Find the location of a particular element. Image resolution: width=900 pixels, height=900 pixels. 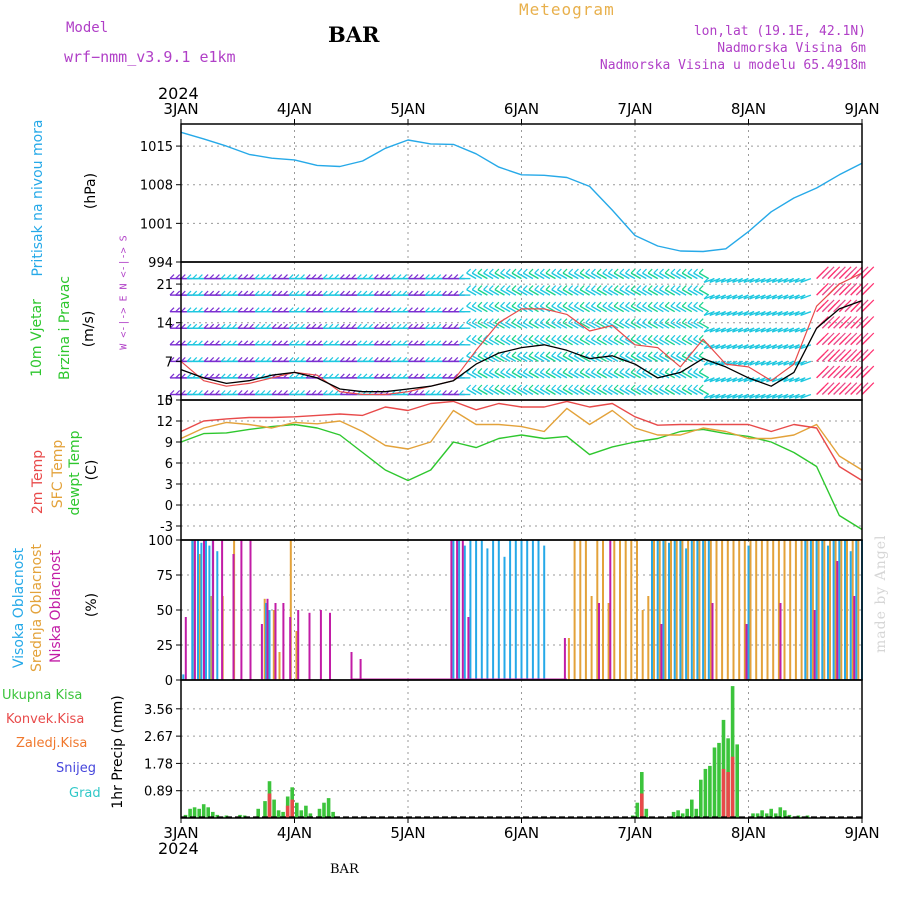

year-top: 2024 is located at coordinates (178, 93).